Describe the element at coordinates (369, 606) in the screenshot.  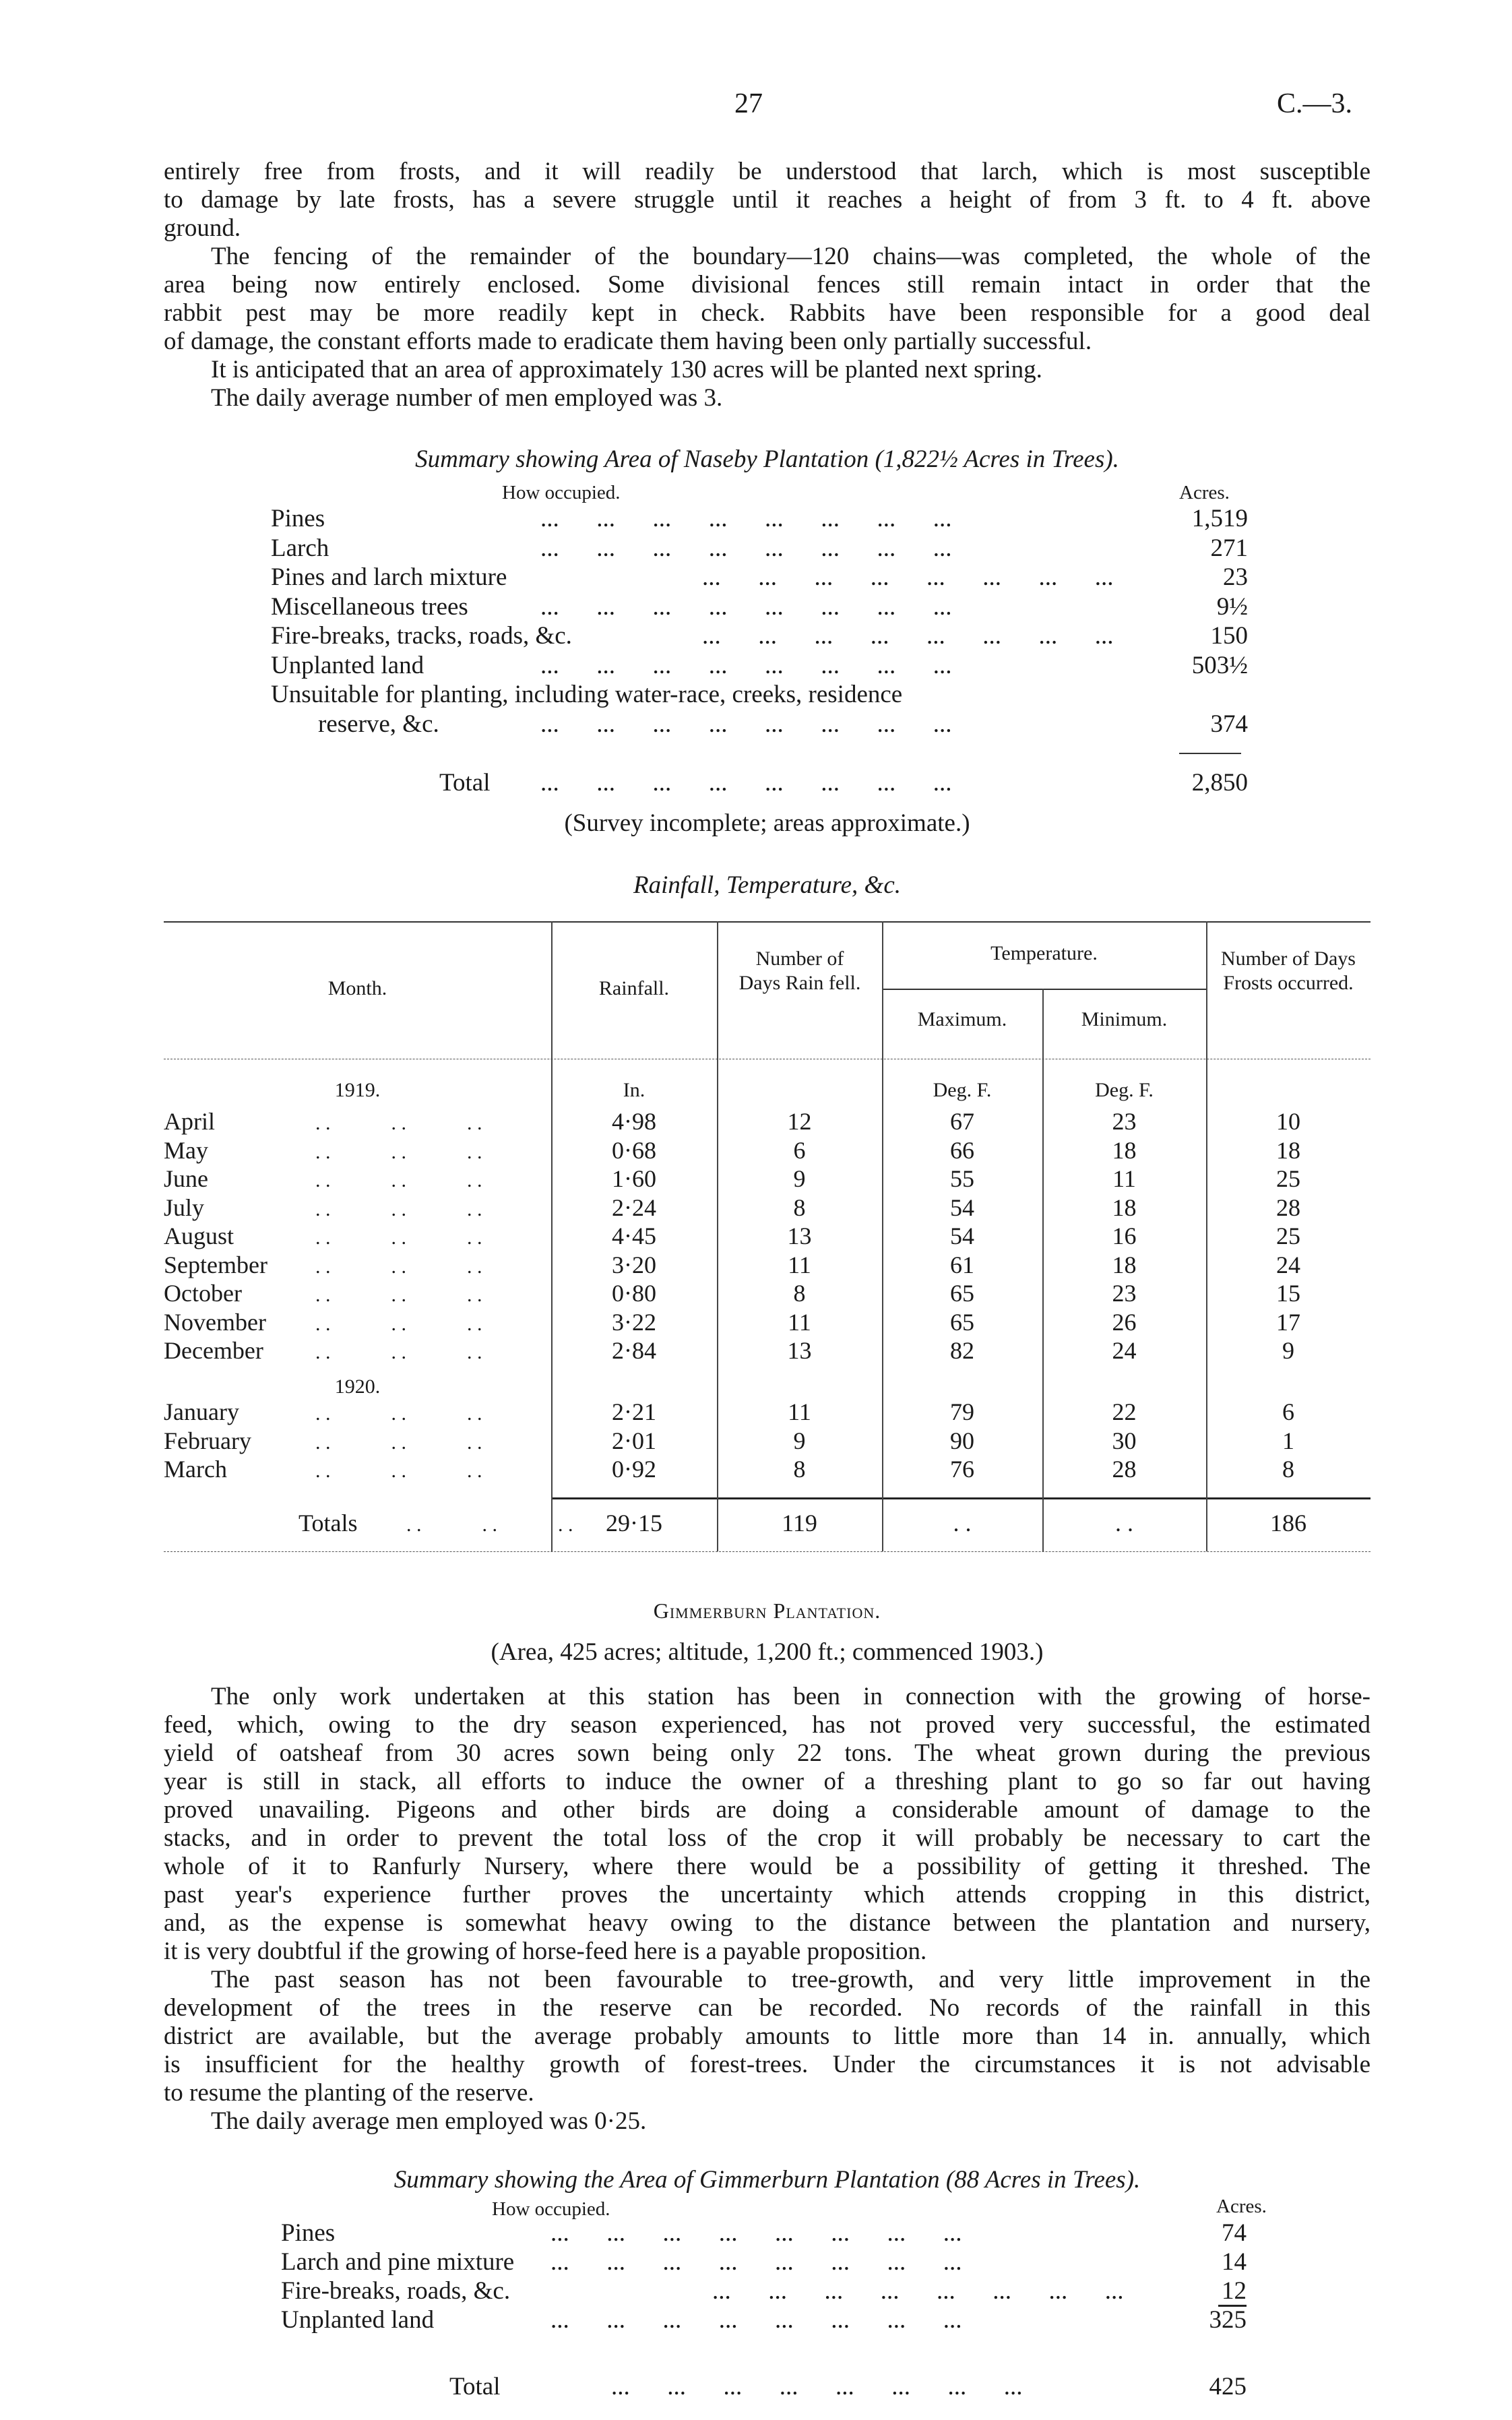
I see `summary-row-label: Miscellaneous trees` at that location.